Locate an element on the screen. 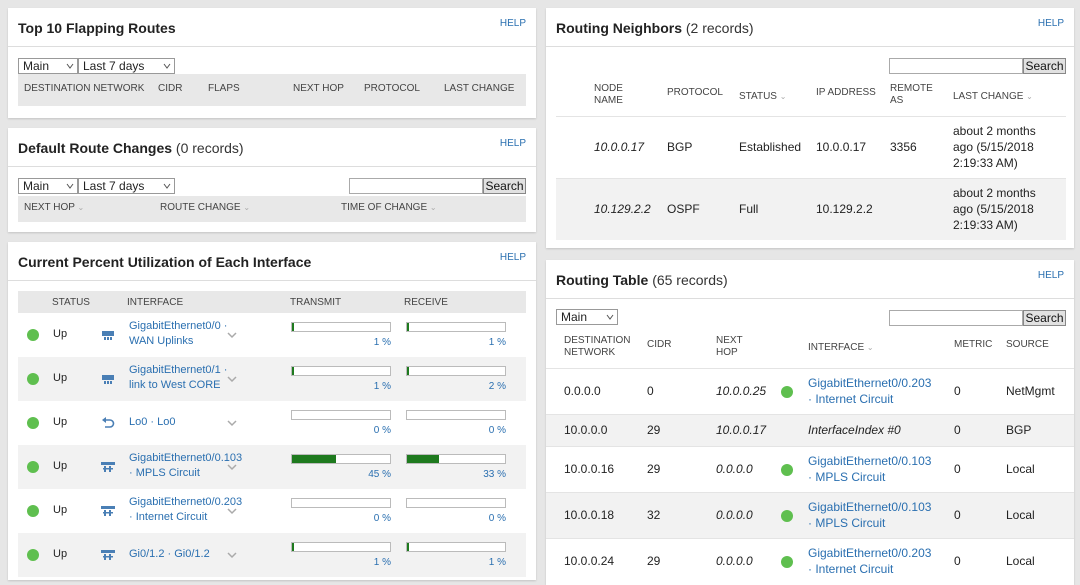 This screenshot has height=585, width=1080. column-header: SOURCE is located at coordinates (1027, 344).